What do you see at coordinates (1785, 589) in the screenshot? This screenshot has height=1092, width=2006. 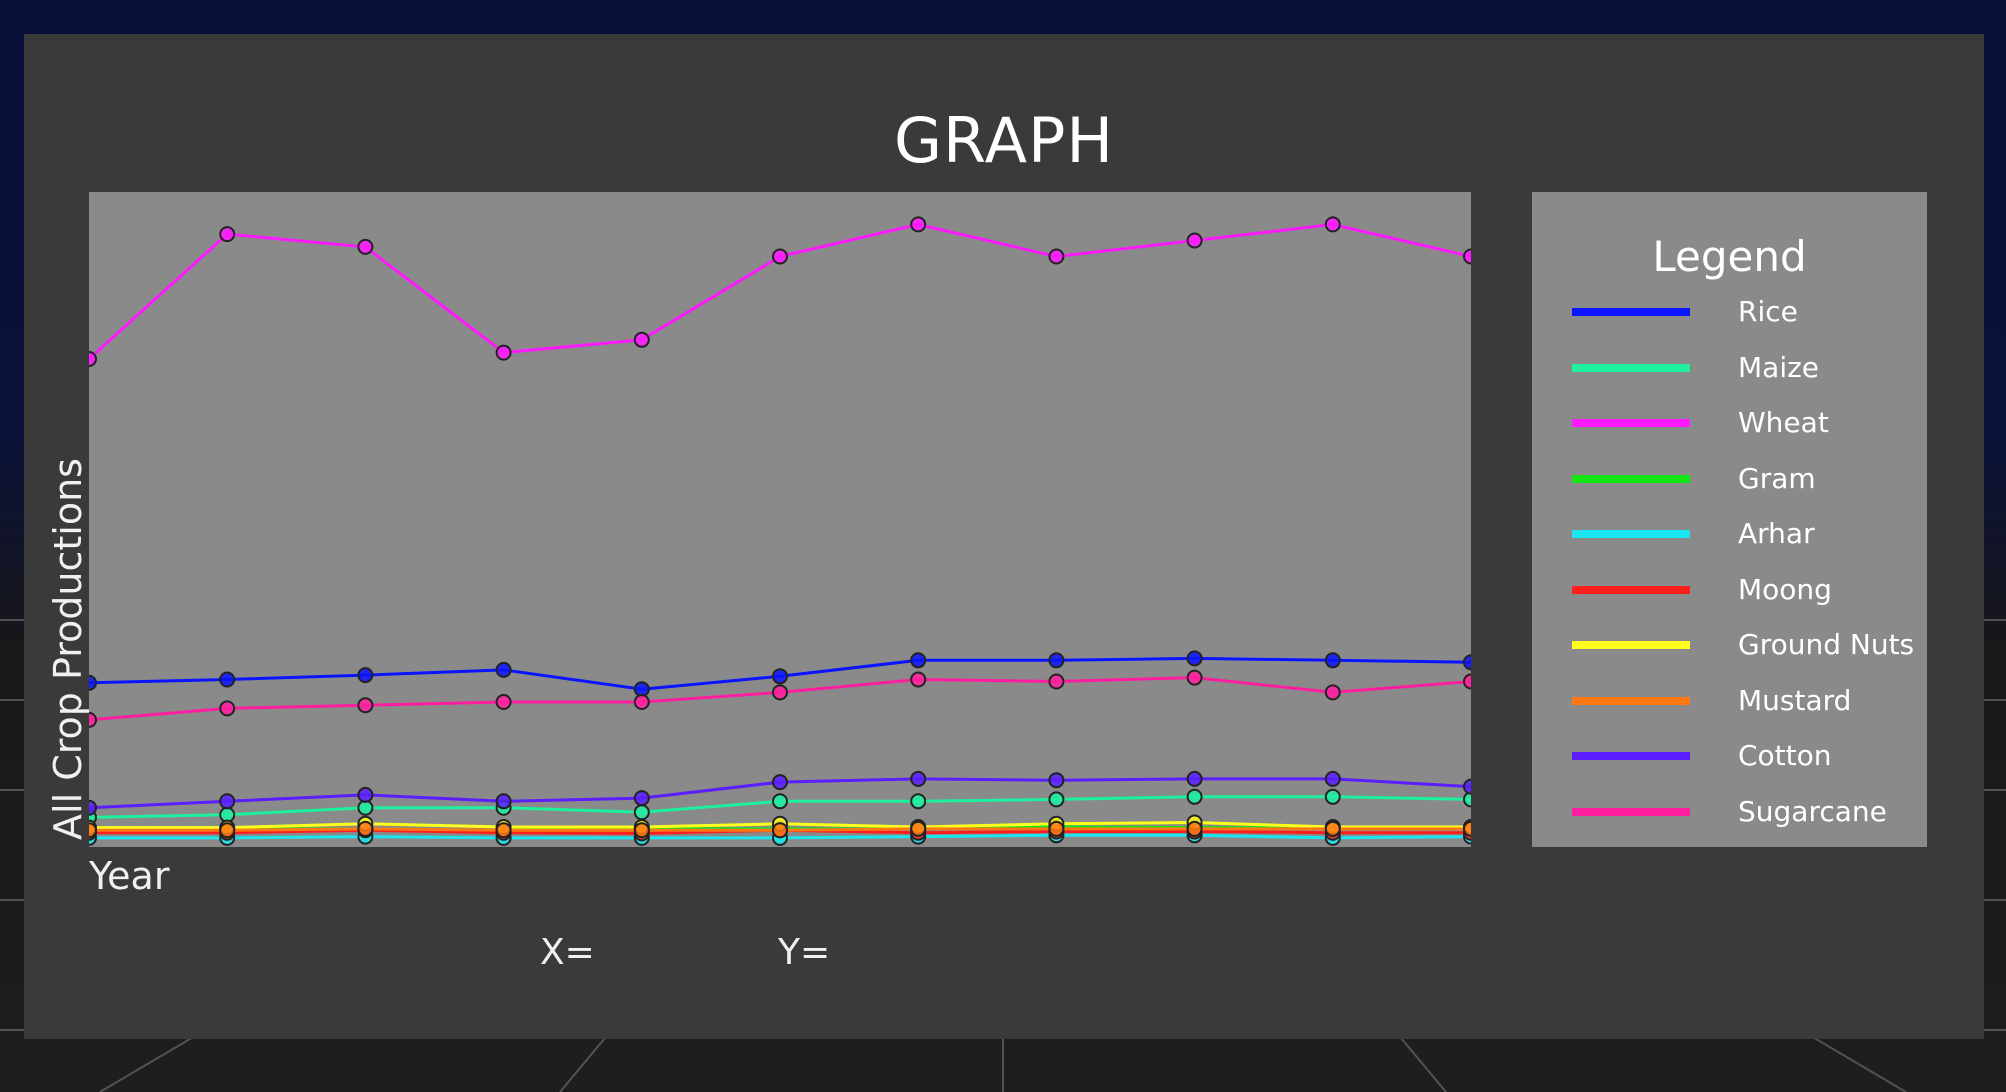 I see `legend-label: Moong` at bounding box center [1785, 589].